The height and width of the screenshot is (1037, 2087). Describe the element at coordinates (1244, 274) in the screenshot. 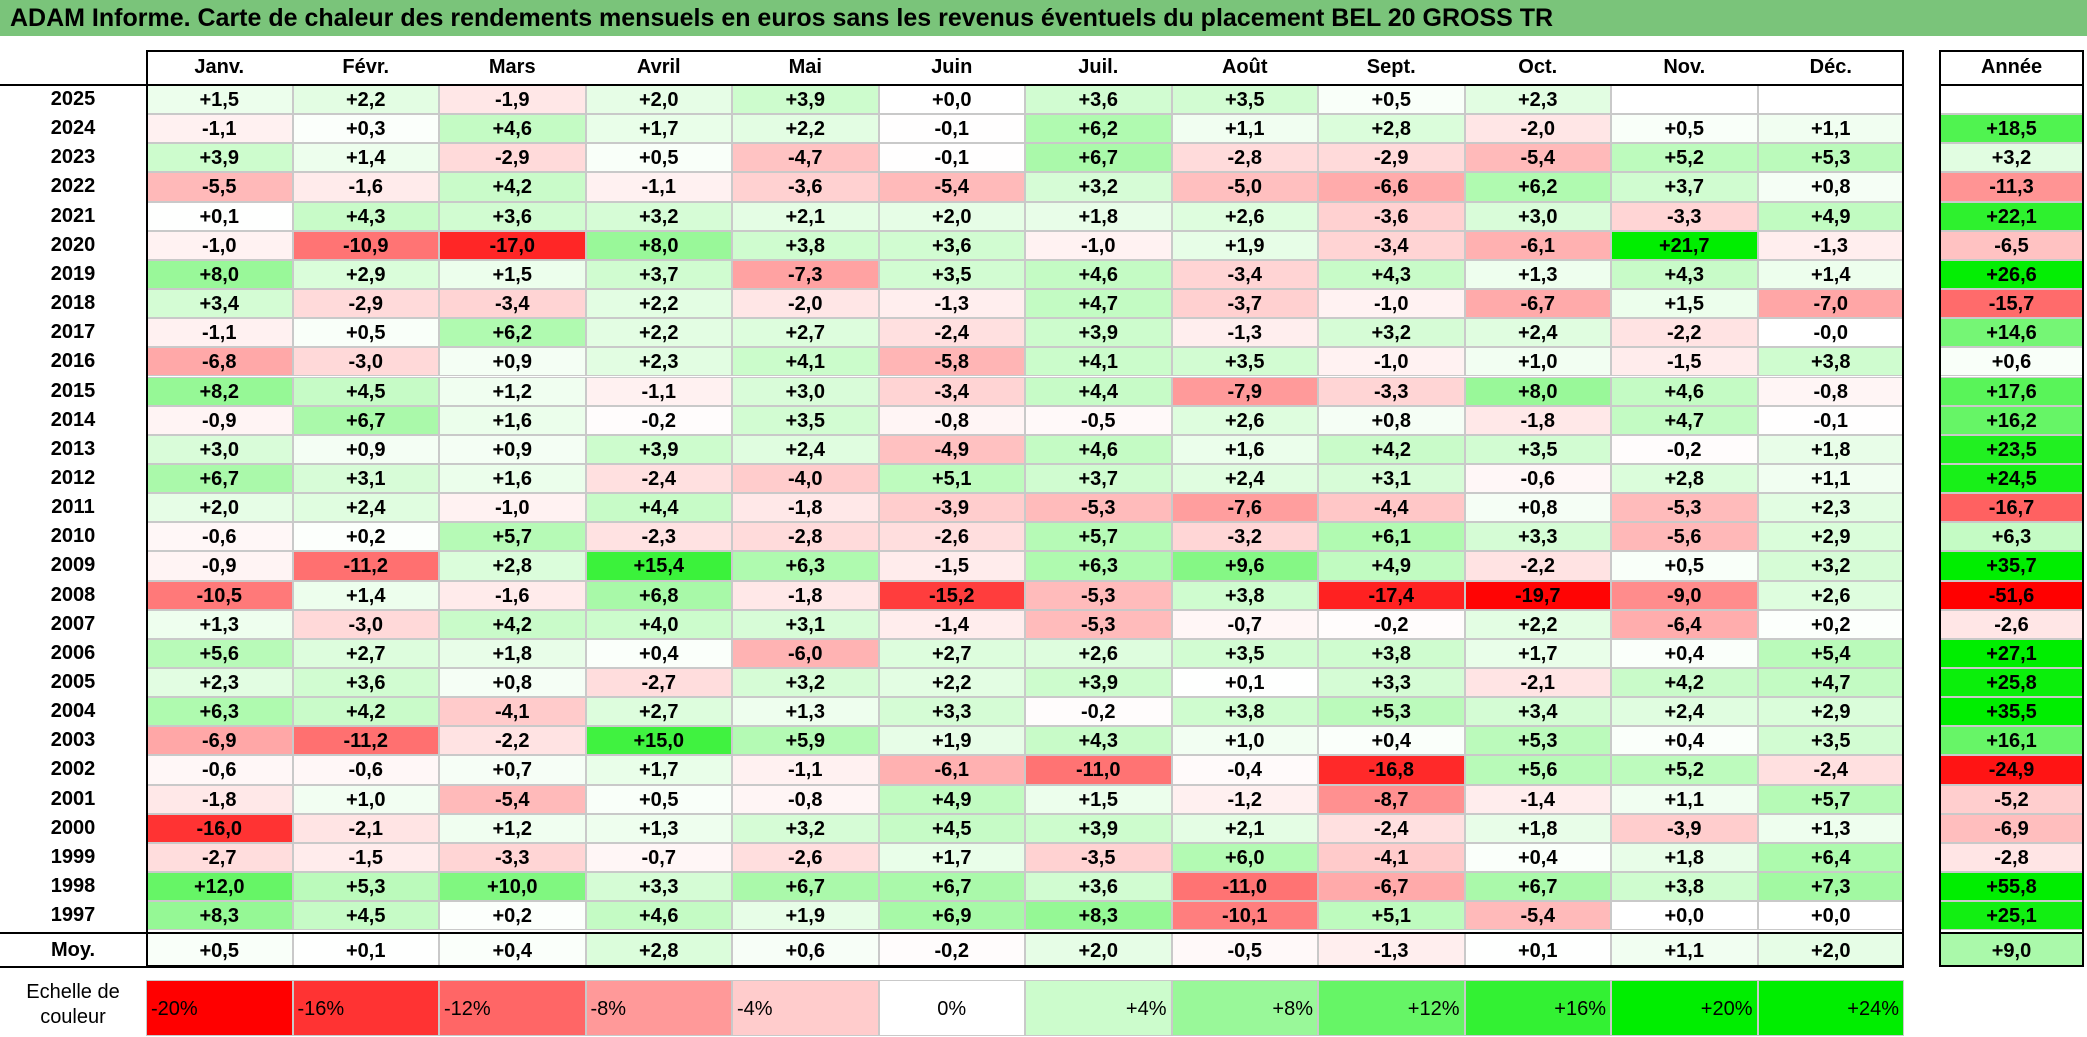

I see `heatmap-cell: -3,4` at that location.